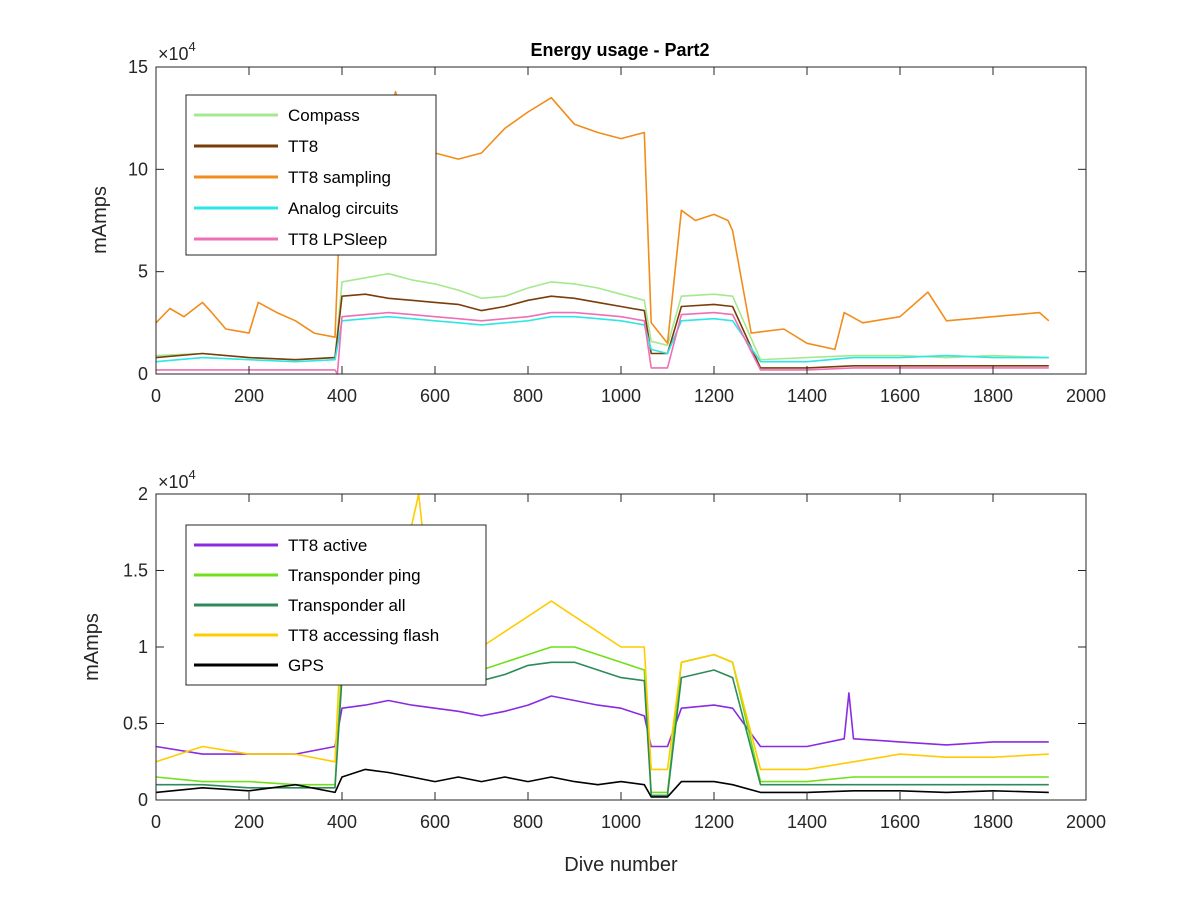 The height and width of the screenshot is (900, 1200). What do you see at coordinates (621, 865) in the screenshot?
I see `chart-bottom-xlabel: Dive number` at bounding box center [621, 865].